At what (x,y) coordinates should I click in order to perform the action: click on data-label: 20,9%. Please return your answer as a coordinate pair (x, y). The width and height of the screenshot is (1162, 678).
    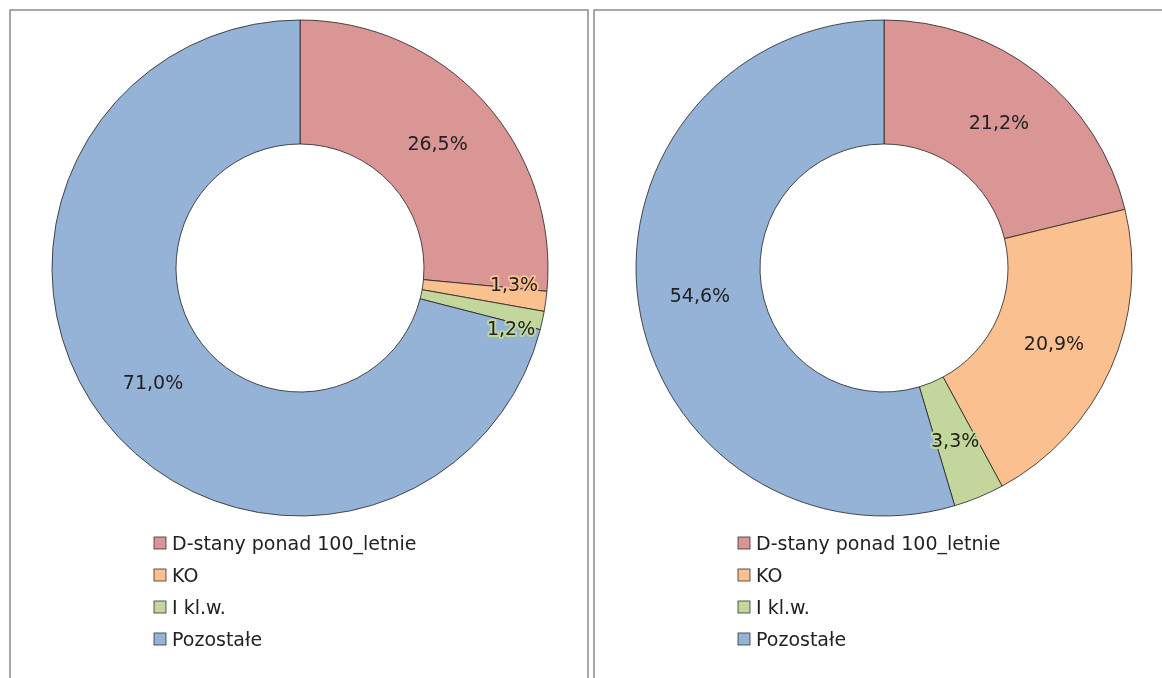
    Looking at the image, I should click on (1054, 343).